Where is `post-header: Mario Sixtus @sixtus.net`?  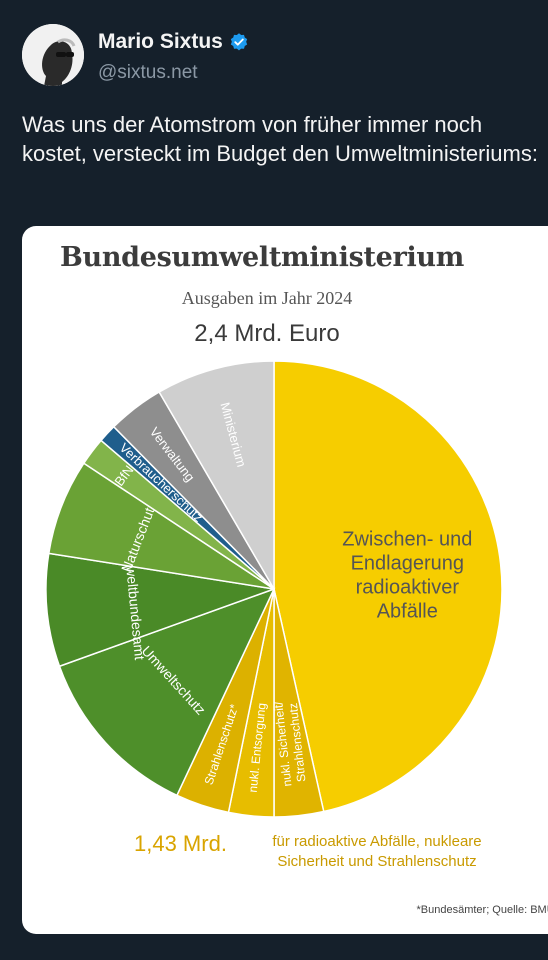
post-header: Mario Sixtus @sixtus.net is located at coordinates (277, 55).